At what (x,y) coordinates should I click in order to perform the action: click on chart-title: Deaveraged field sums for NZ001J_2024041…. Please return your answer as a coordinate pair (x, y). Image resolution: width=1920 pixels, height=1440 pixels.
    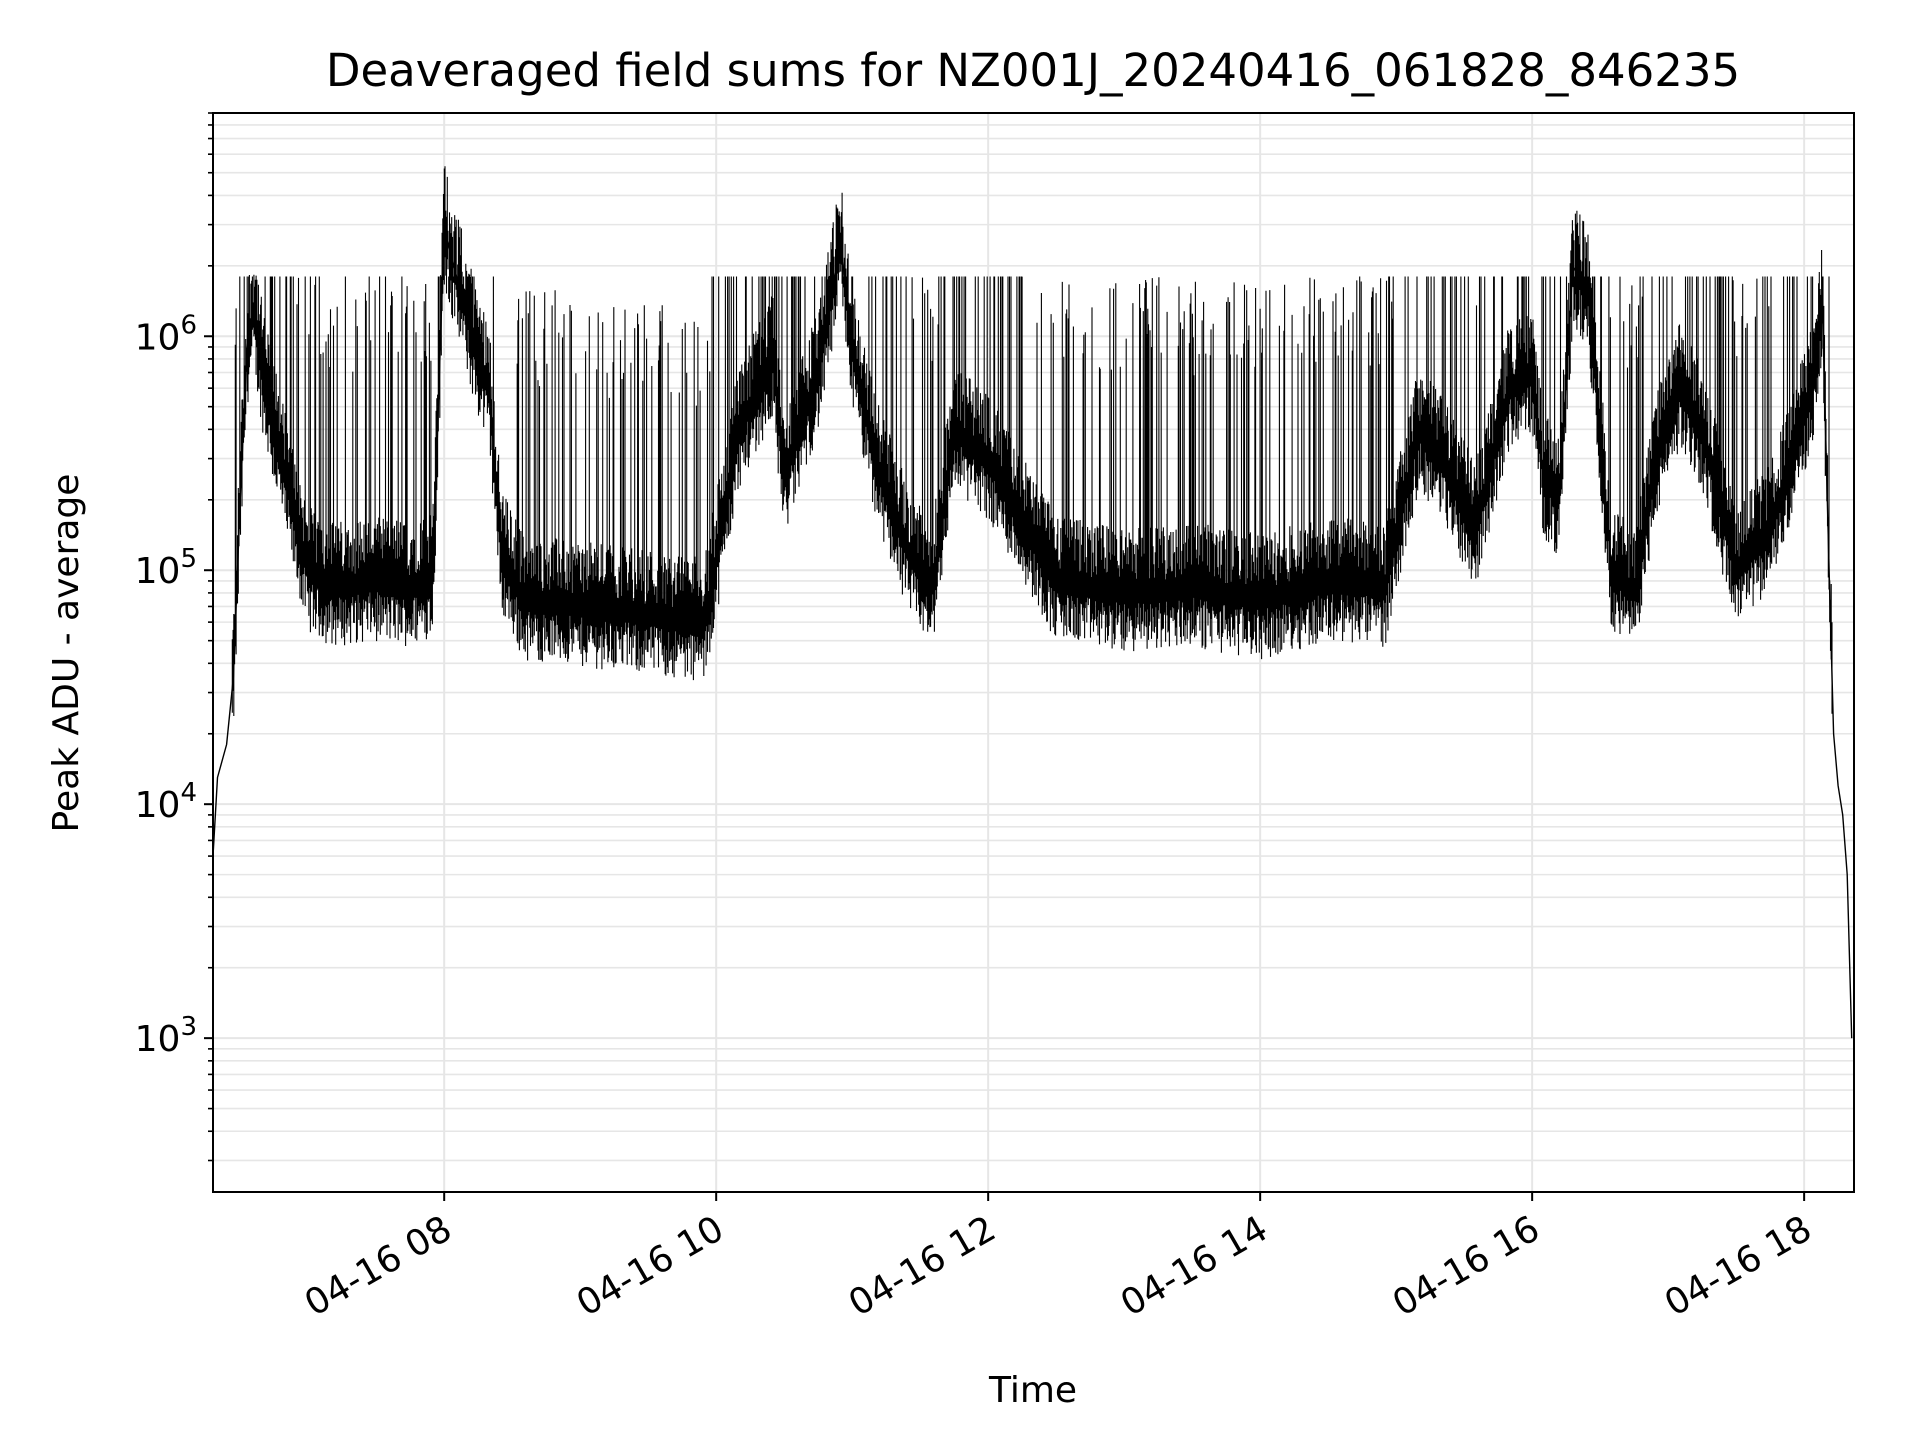
    Looking at the image, I should click on (1033, 70).